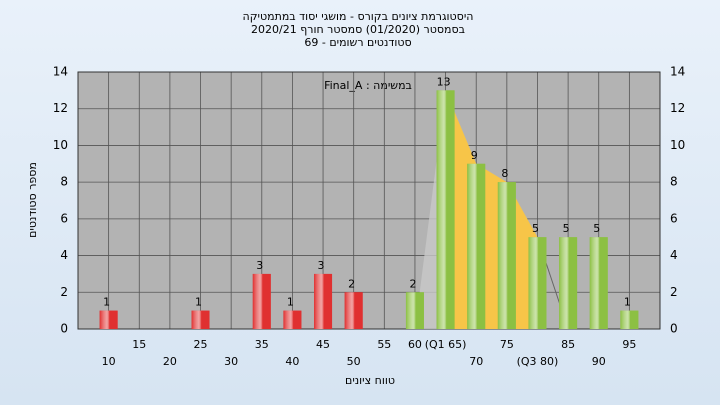  I want to click on y2-tick-label: 4, so click(674, 255).